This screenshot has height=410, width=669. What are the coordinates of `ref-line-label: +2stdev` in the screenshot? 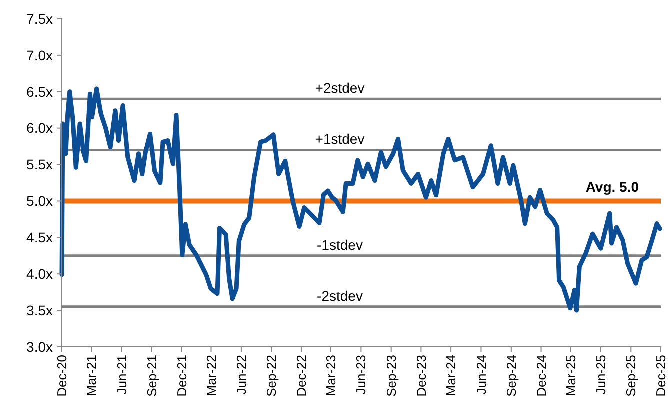 It's located at (340, 88).